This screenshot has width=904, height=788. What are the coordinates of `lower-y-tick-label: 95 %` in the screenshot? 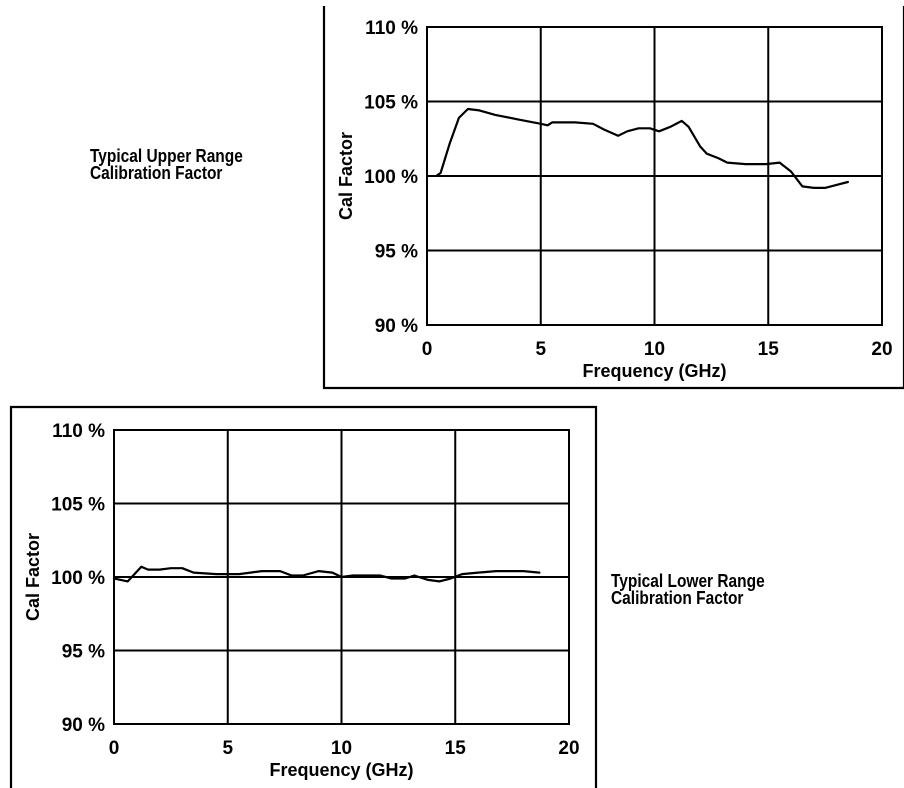 It's located at (83, 652).